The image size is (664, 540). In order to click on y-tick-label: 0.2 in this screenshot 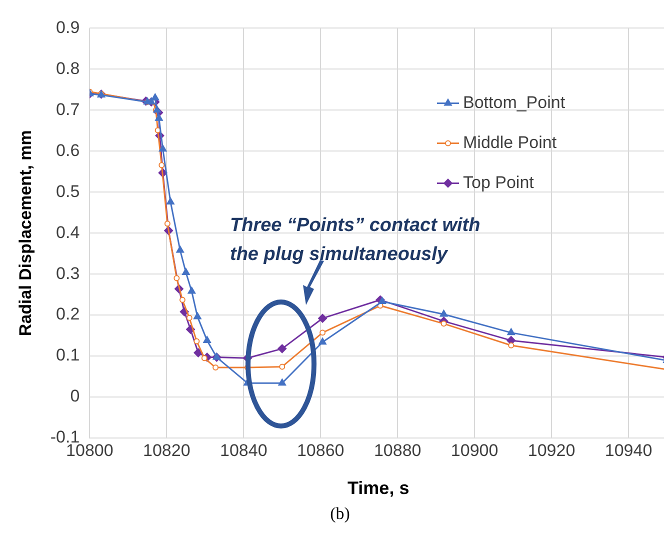, I will do `click(68, 314)`.